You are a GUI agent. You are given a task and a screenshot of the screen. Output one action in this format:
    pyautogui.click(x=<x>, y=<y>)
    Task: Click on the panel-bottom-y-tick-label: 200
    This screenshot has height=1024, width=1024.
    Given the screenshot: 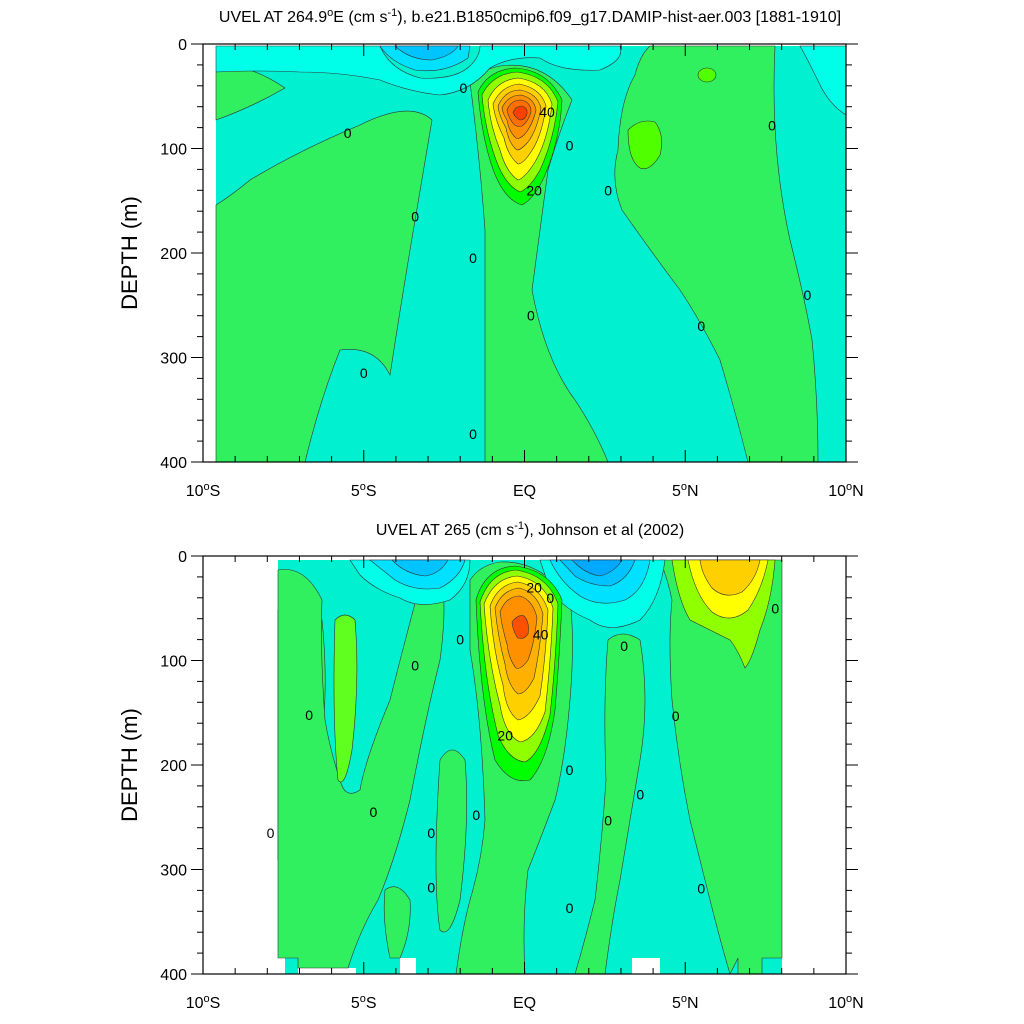 What is the action you would take?
    pyautogui.click(x=173, y=766)
    